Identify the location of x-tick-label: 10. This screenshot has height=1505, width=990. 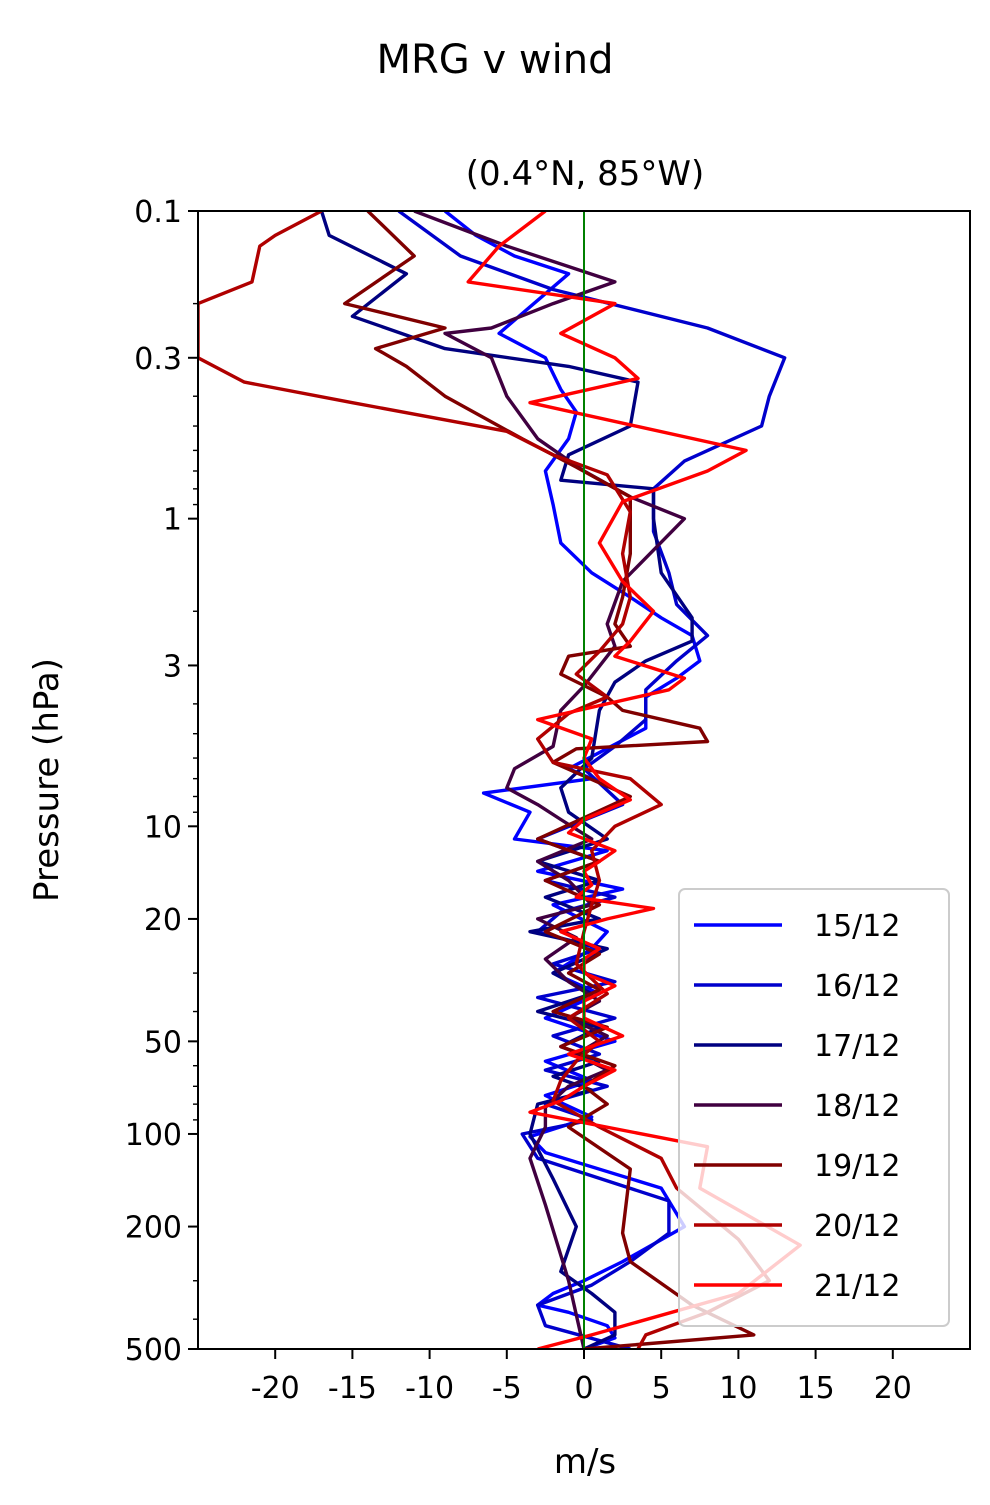
(738, 1388).